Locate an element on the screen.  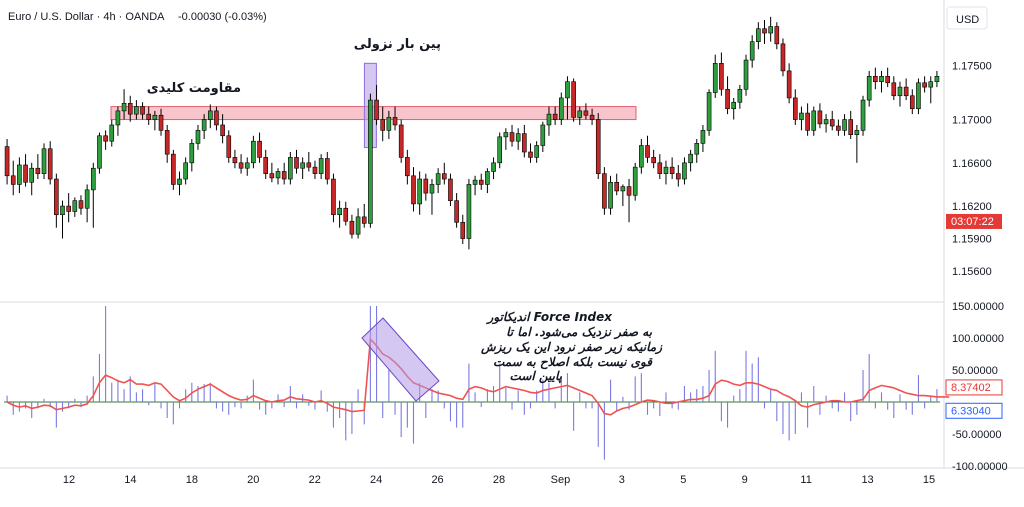
time-tick-label: 18 is located at coordinates (192, 480).